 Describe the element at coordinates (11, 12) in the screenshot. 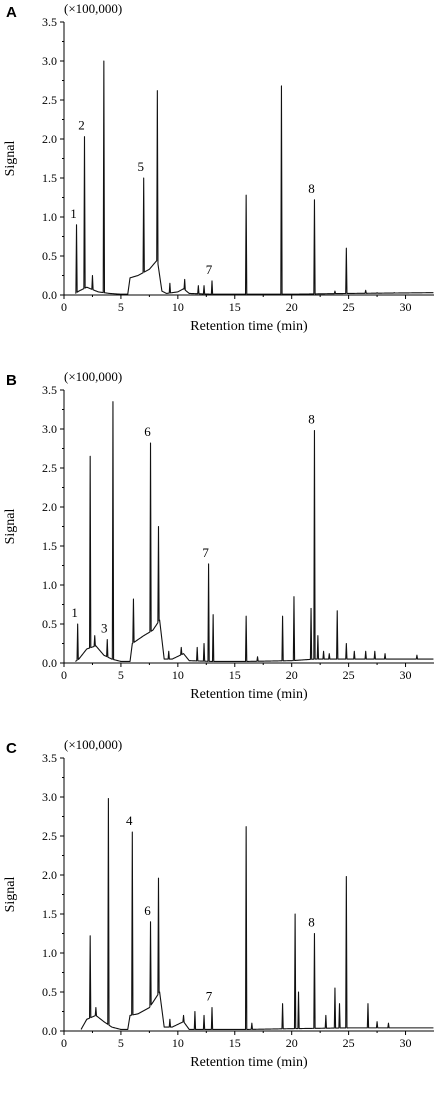

I see `panel-label: A` at that location.